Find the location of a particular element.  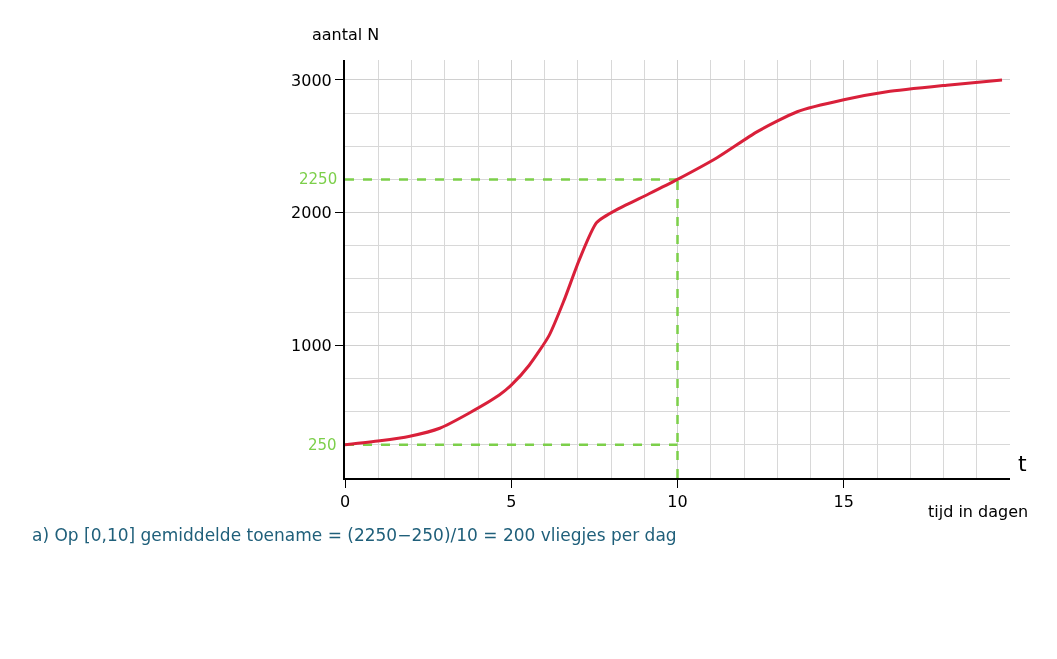

x-axis-title: t is located at coordinates (1022, 463).